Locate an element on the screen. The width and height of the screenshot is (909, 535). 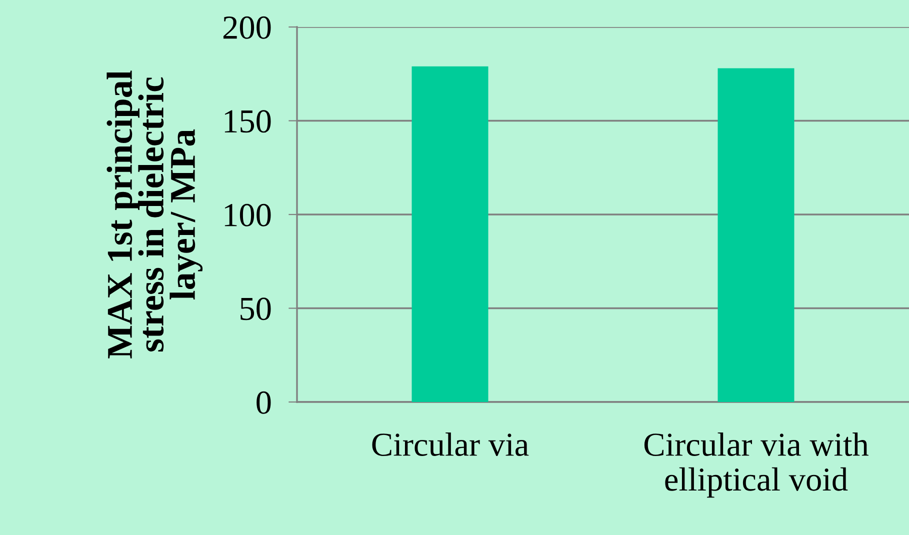
y-tick-label: 50 is located at coordinates (255, 309).